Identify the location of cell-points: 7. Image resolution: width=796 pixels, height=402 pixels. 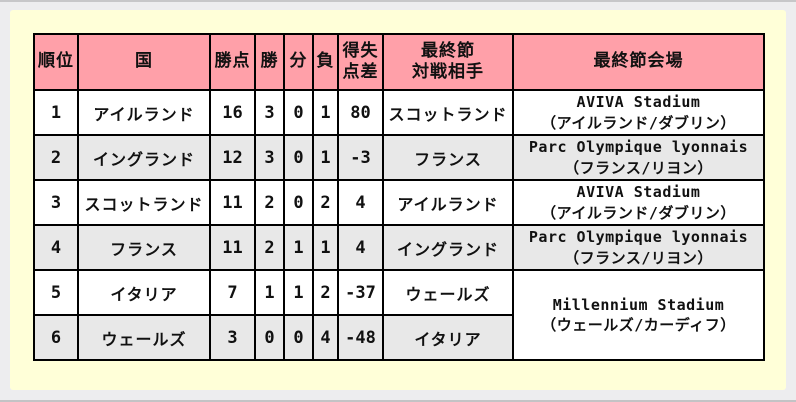
(232, 292).